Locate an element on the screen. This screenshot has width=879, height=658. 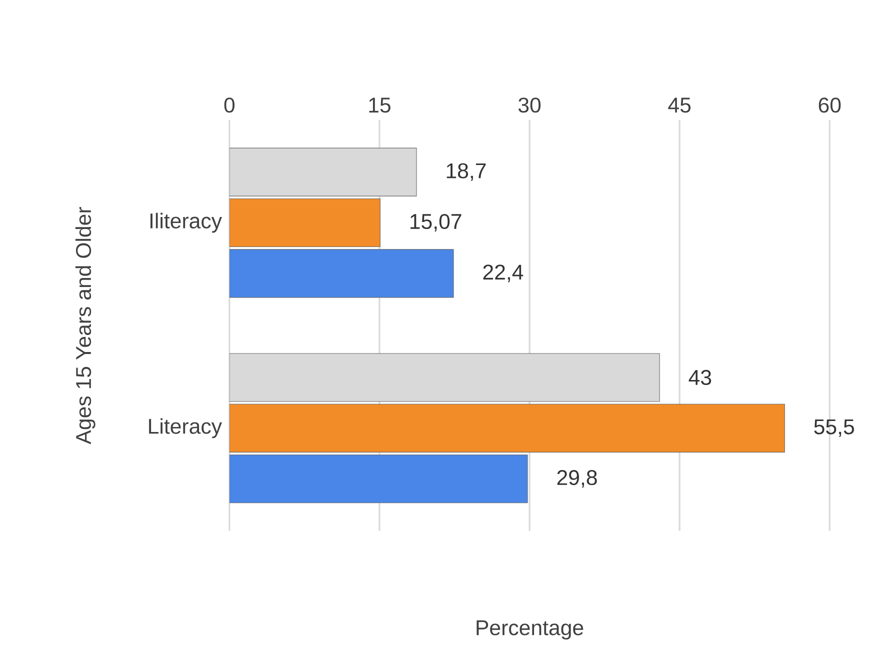
y-tick-label: Literacy is located at coordinates (185, 428).